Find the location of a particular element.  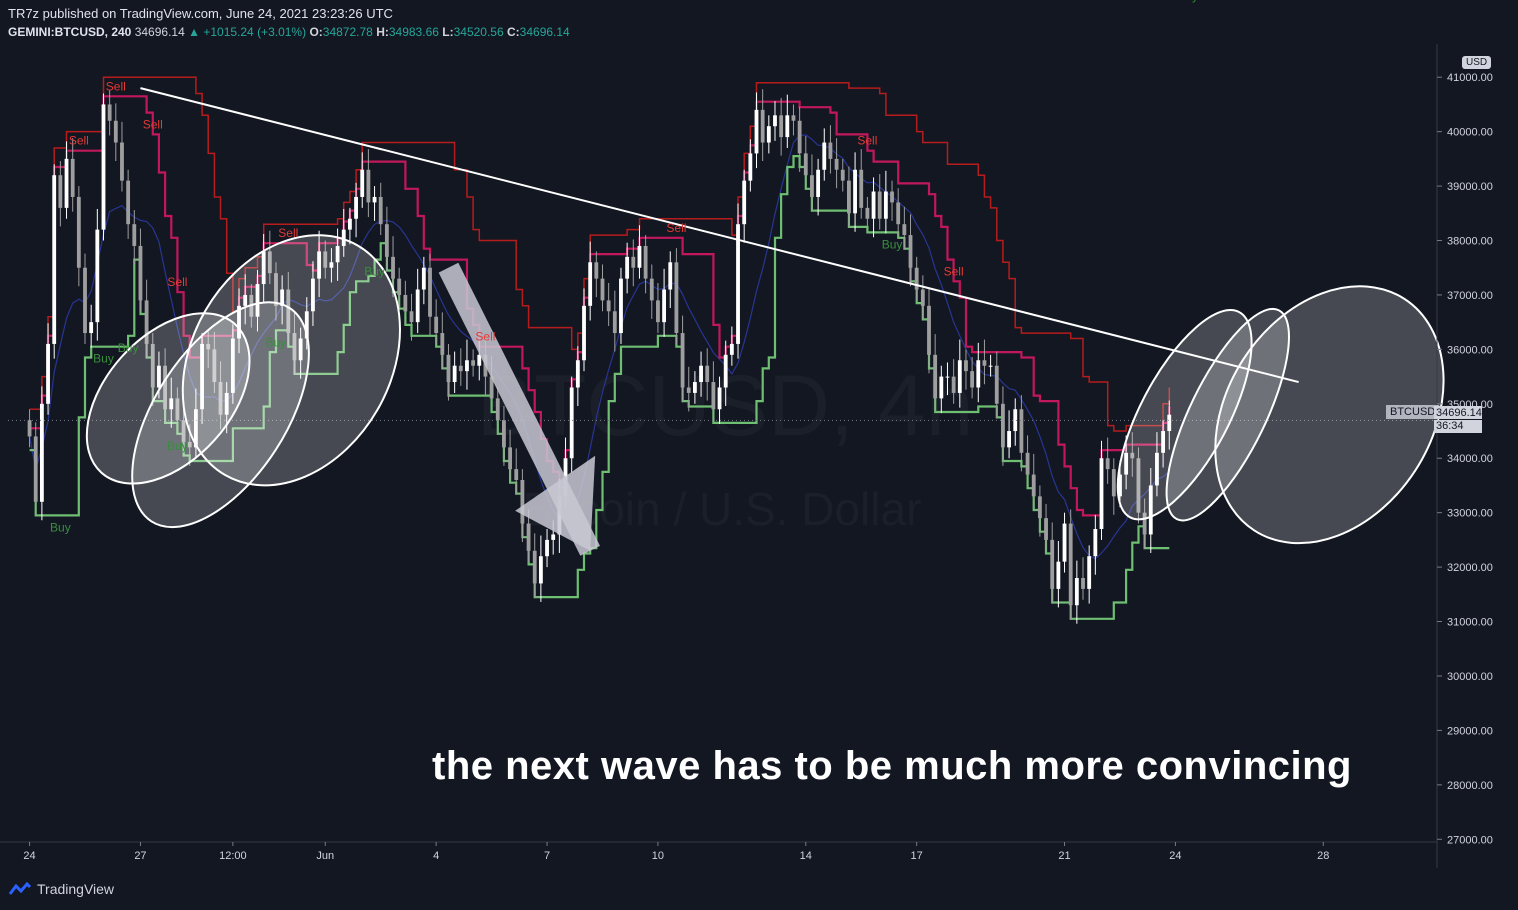

high-label: H: is located at coordinates (382, 32).